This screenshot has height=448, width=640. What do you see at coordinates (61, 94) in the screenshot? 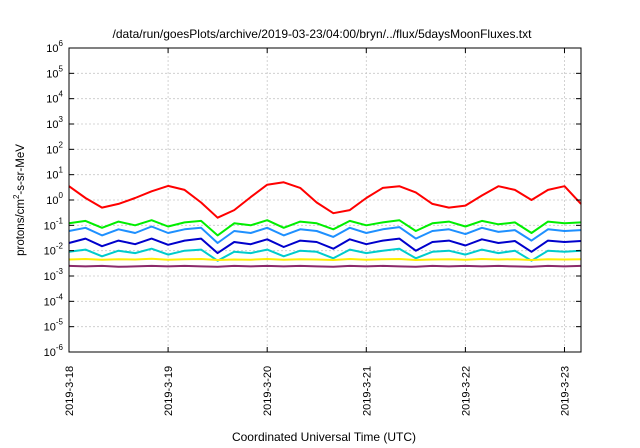
I see `y-tick-label-exp: 4` at bounding box center [61, 94].